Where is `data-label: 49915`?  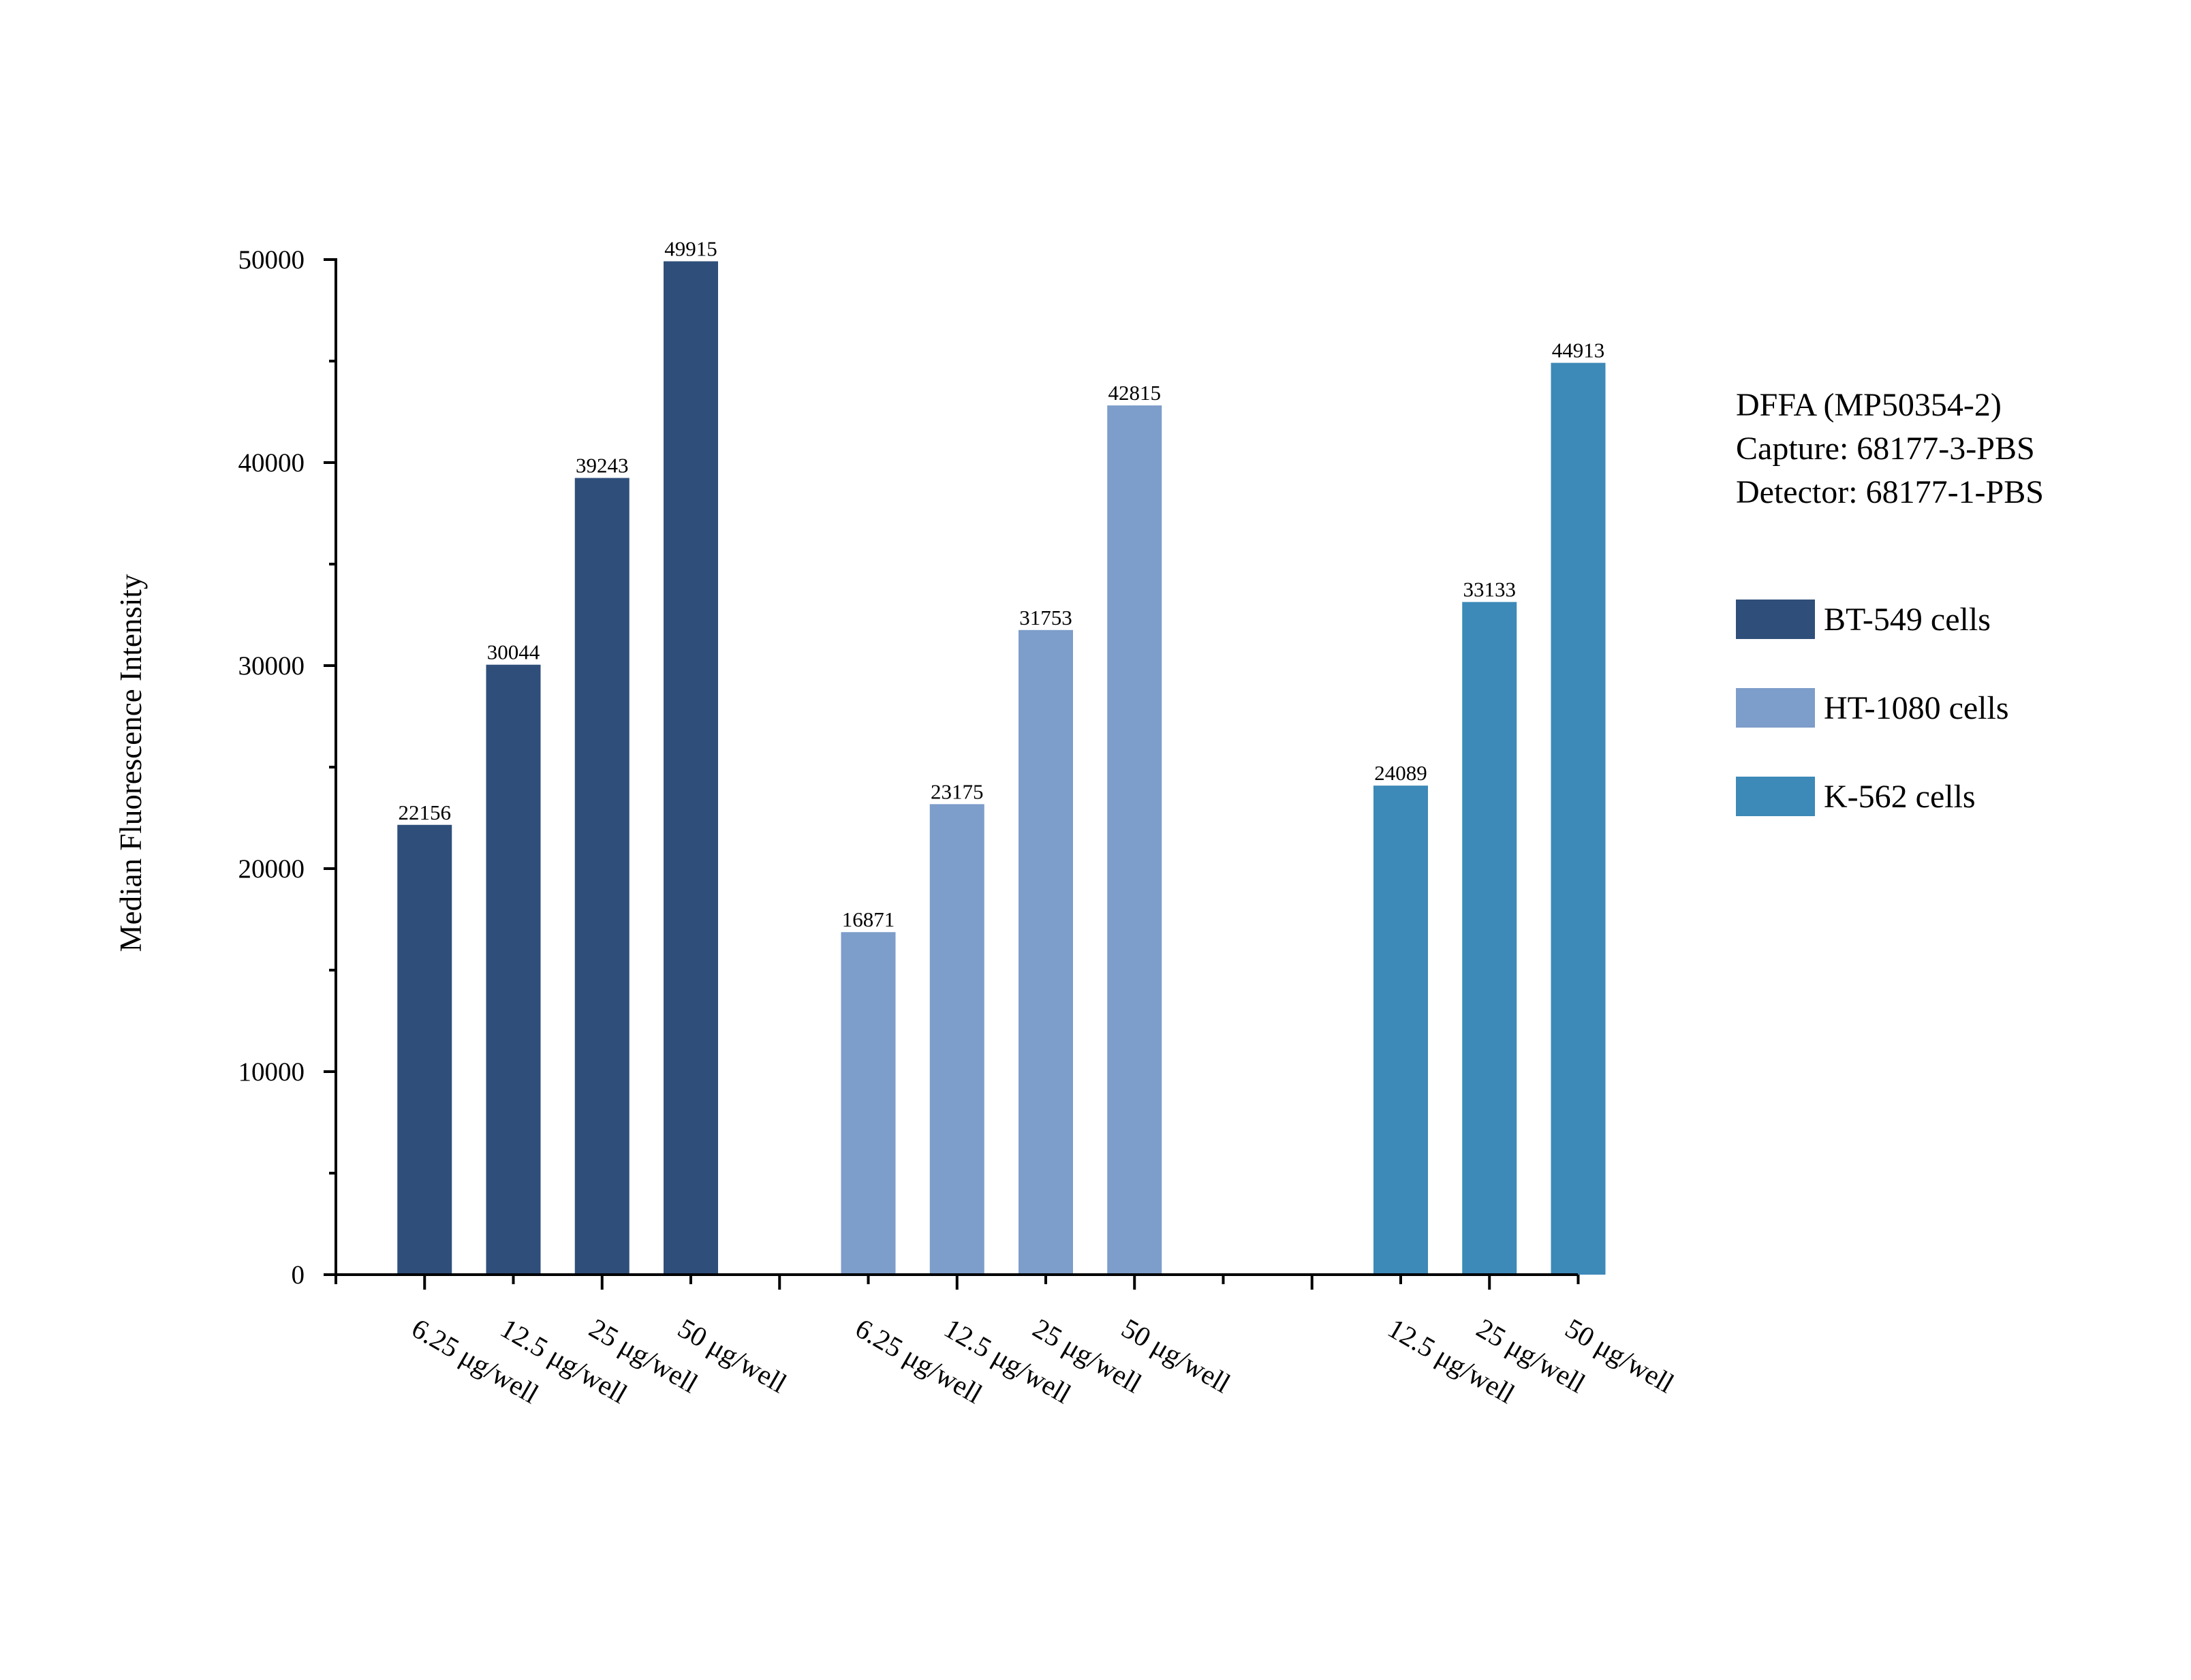 data-label: 49915 is located at coordinates (690, 249).